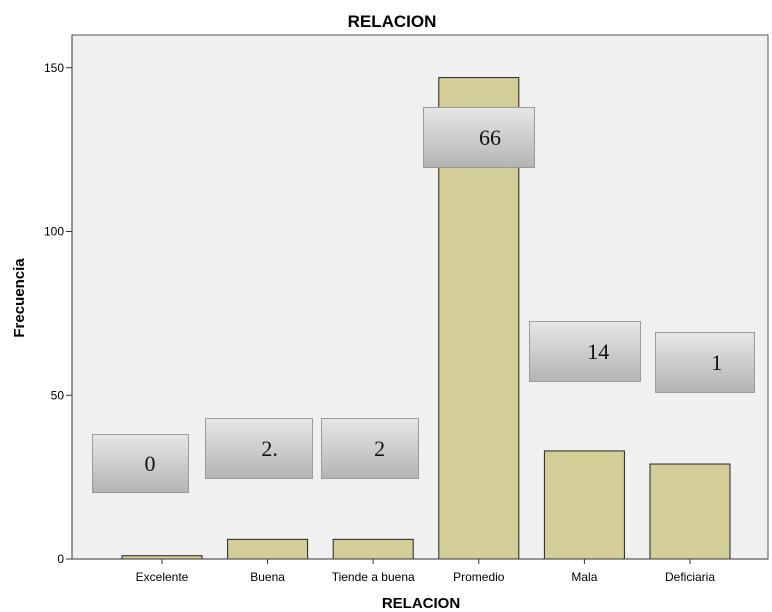 The height and width of the screenshot is (612, 772). I want to click on data-label-text: 66, so click(490, 137).